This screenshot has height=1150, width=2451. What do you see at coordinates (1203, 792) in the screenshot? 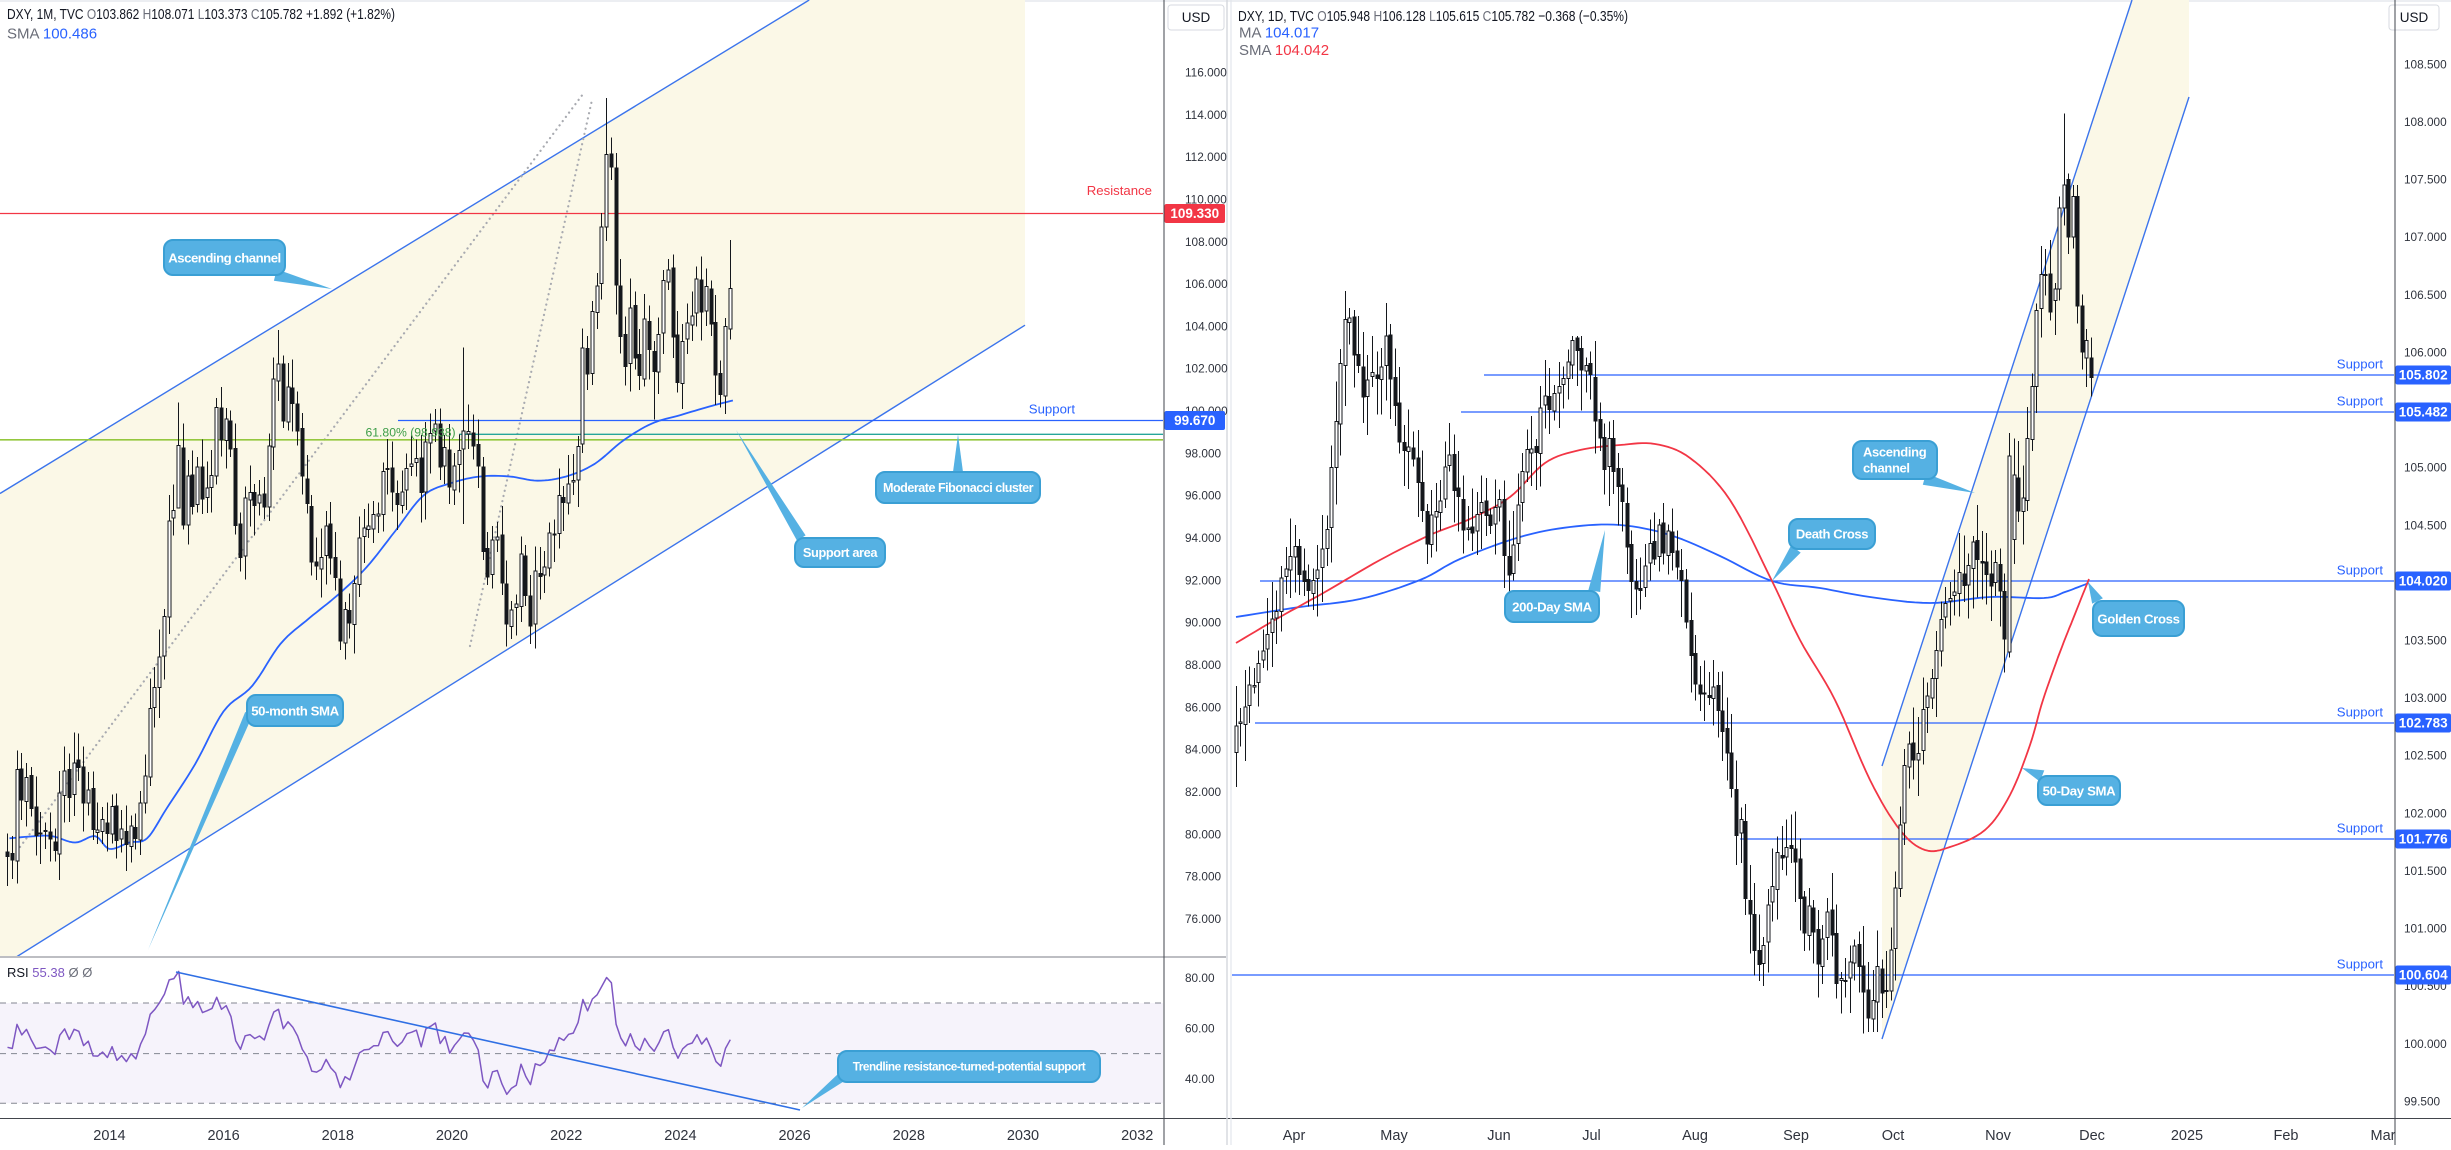
I see `svg-text: 82.000` at bounding box center [1203, 792].